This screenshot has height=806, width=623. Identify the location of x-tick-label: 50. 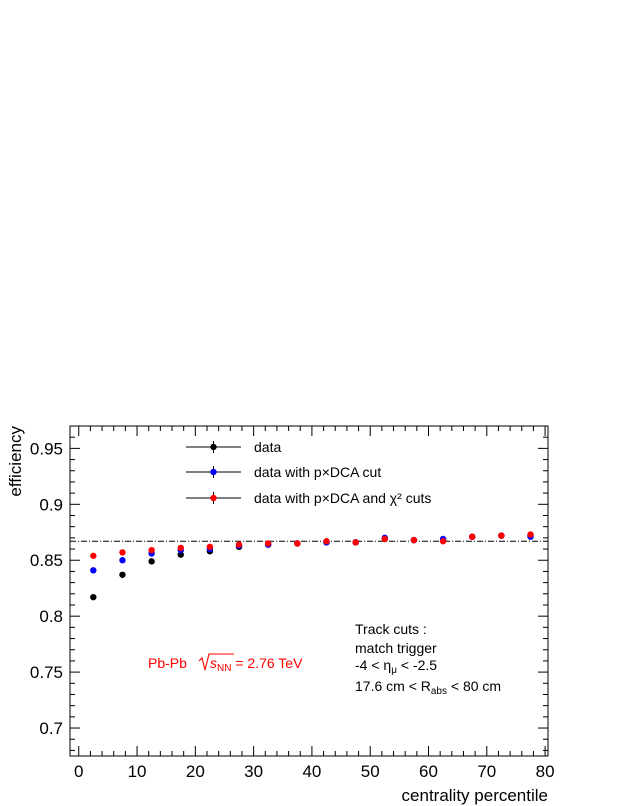
(370, 771).